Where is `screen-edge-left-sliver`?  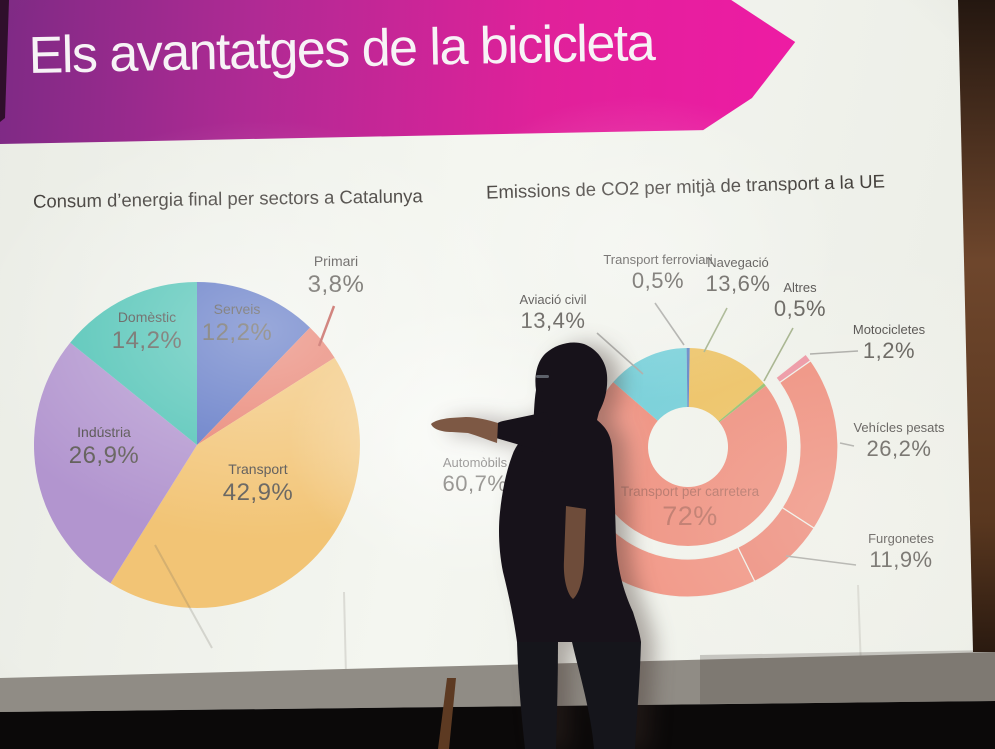 screen-edge-left-sliver is located at coordinates (4, 61).